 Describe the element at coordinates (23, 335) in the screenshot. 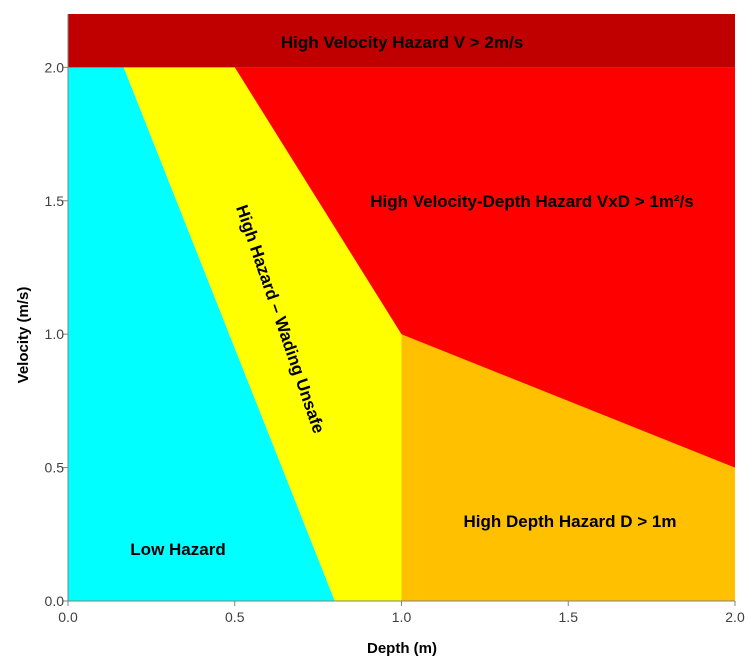

I see `y-axis-title: Velocity (m/s)` at that location.